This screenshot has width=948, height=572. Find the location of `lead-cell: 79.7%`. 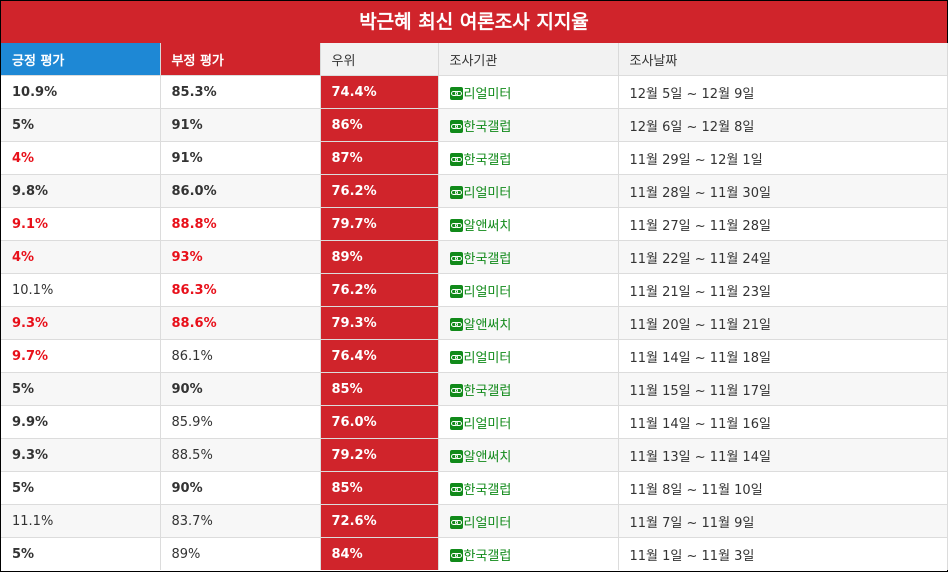

lead-cell: 79.7% is located at coordinates (379, 224).